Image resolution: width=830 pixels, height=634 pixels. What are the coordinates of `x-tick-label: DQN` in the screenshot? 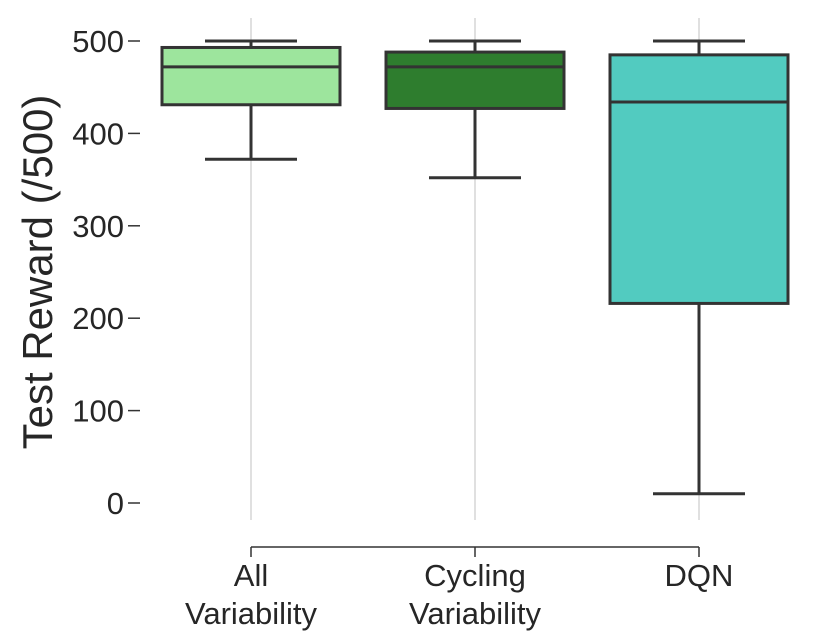 It's located at (699, 575).